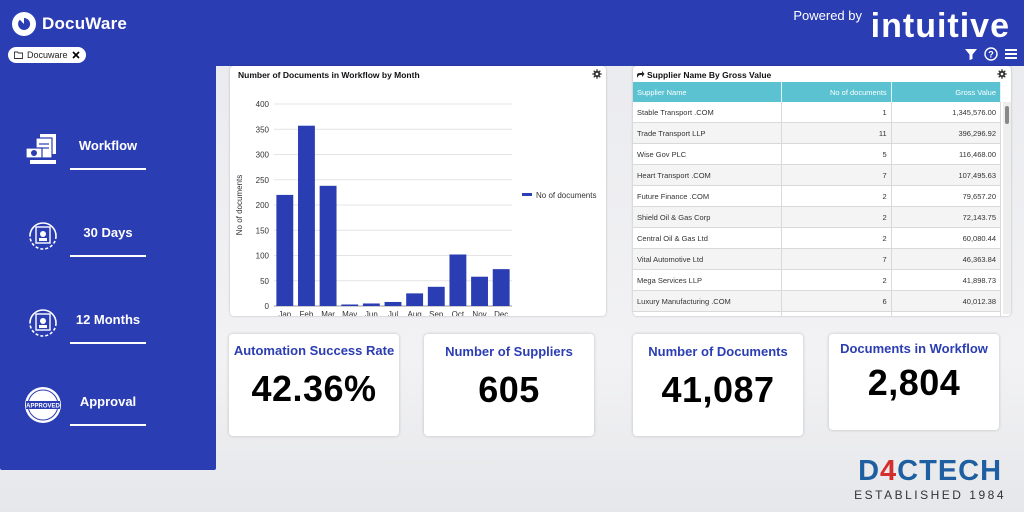  What do you see at coordinates (43, 236) in the screenshot?
I see `calendar-cycle-icon` at bounding box center [43, 236].